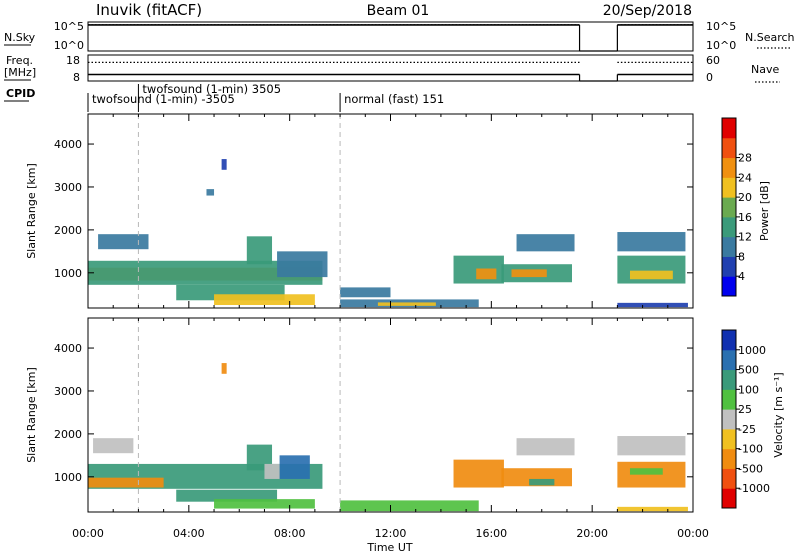 This screenshot has width=800, height=554. What do you see at coordinates (709, 77) in the screenshot?
I see `nave-right-tick-bottom: 0` at bounding box center [709, 77].